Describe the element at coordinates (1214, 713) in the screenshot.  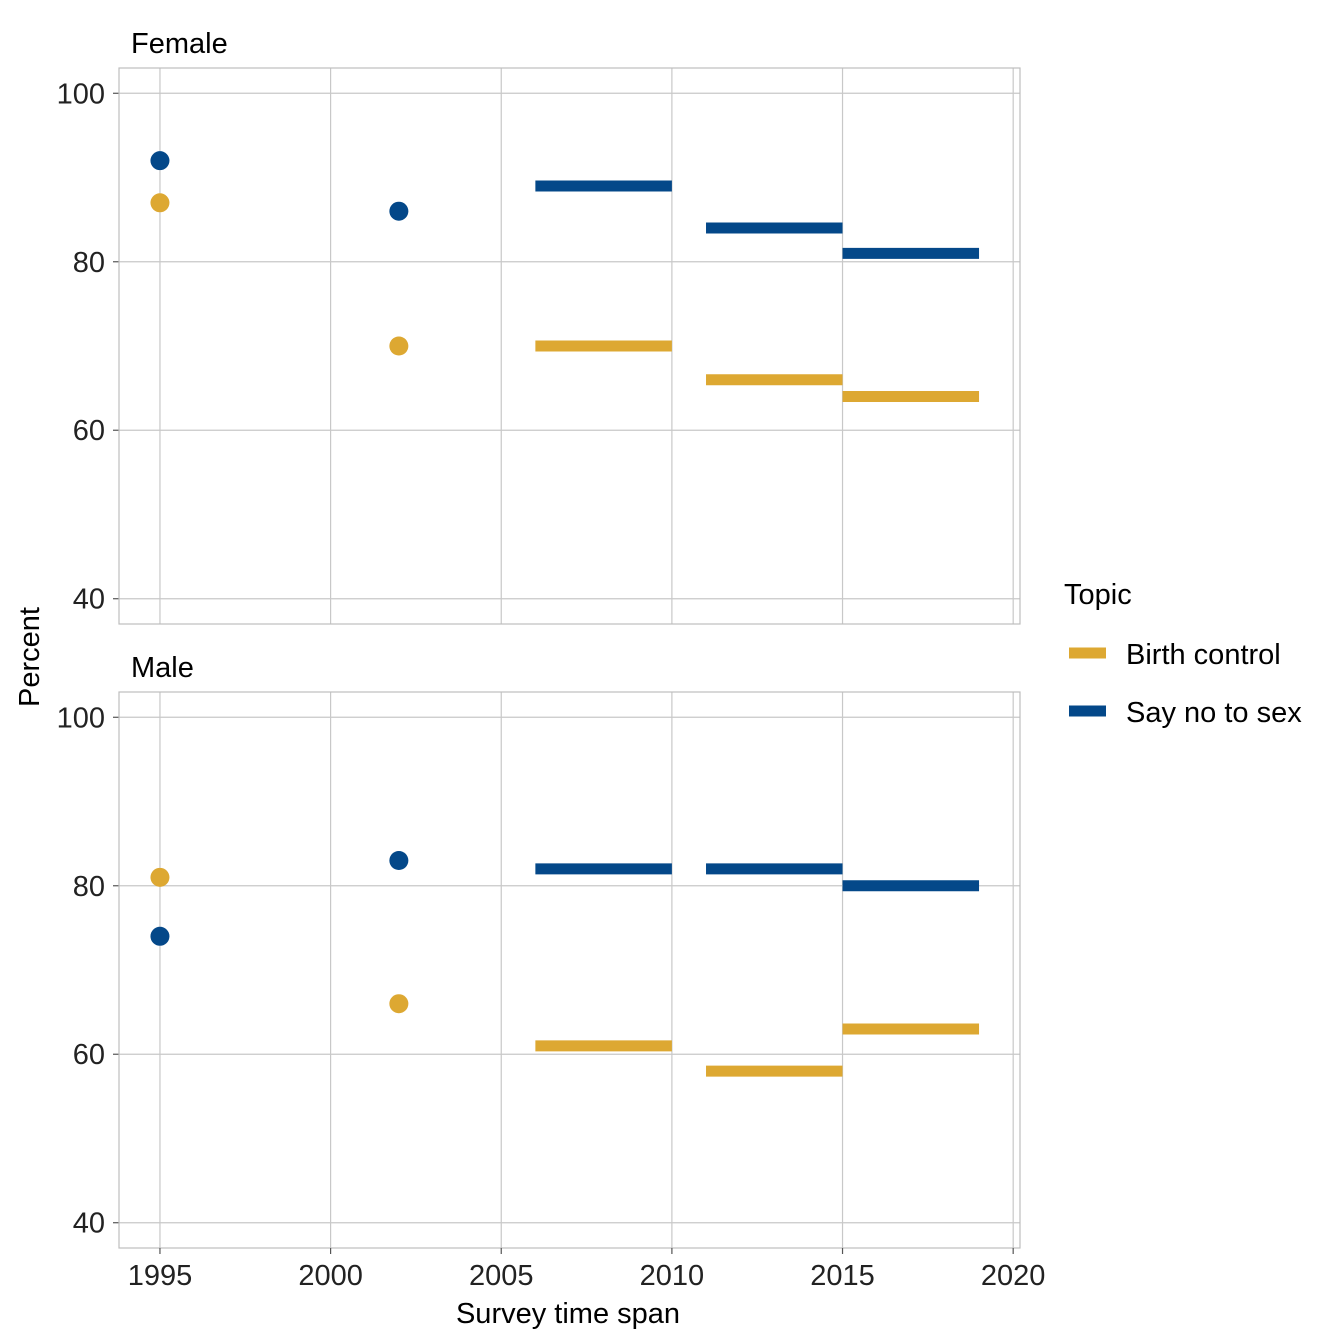
I see `legend-label: Say no to sex` at that location.